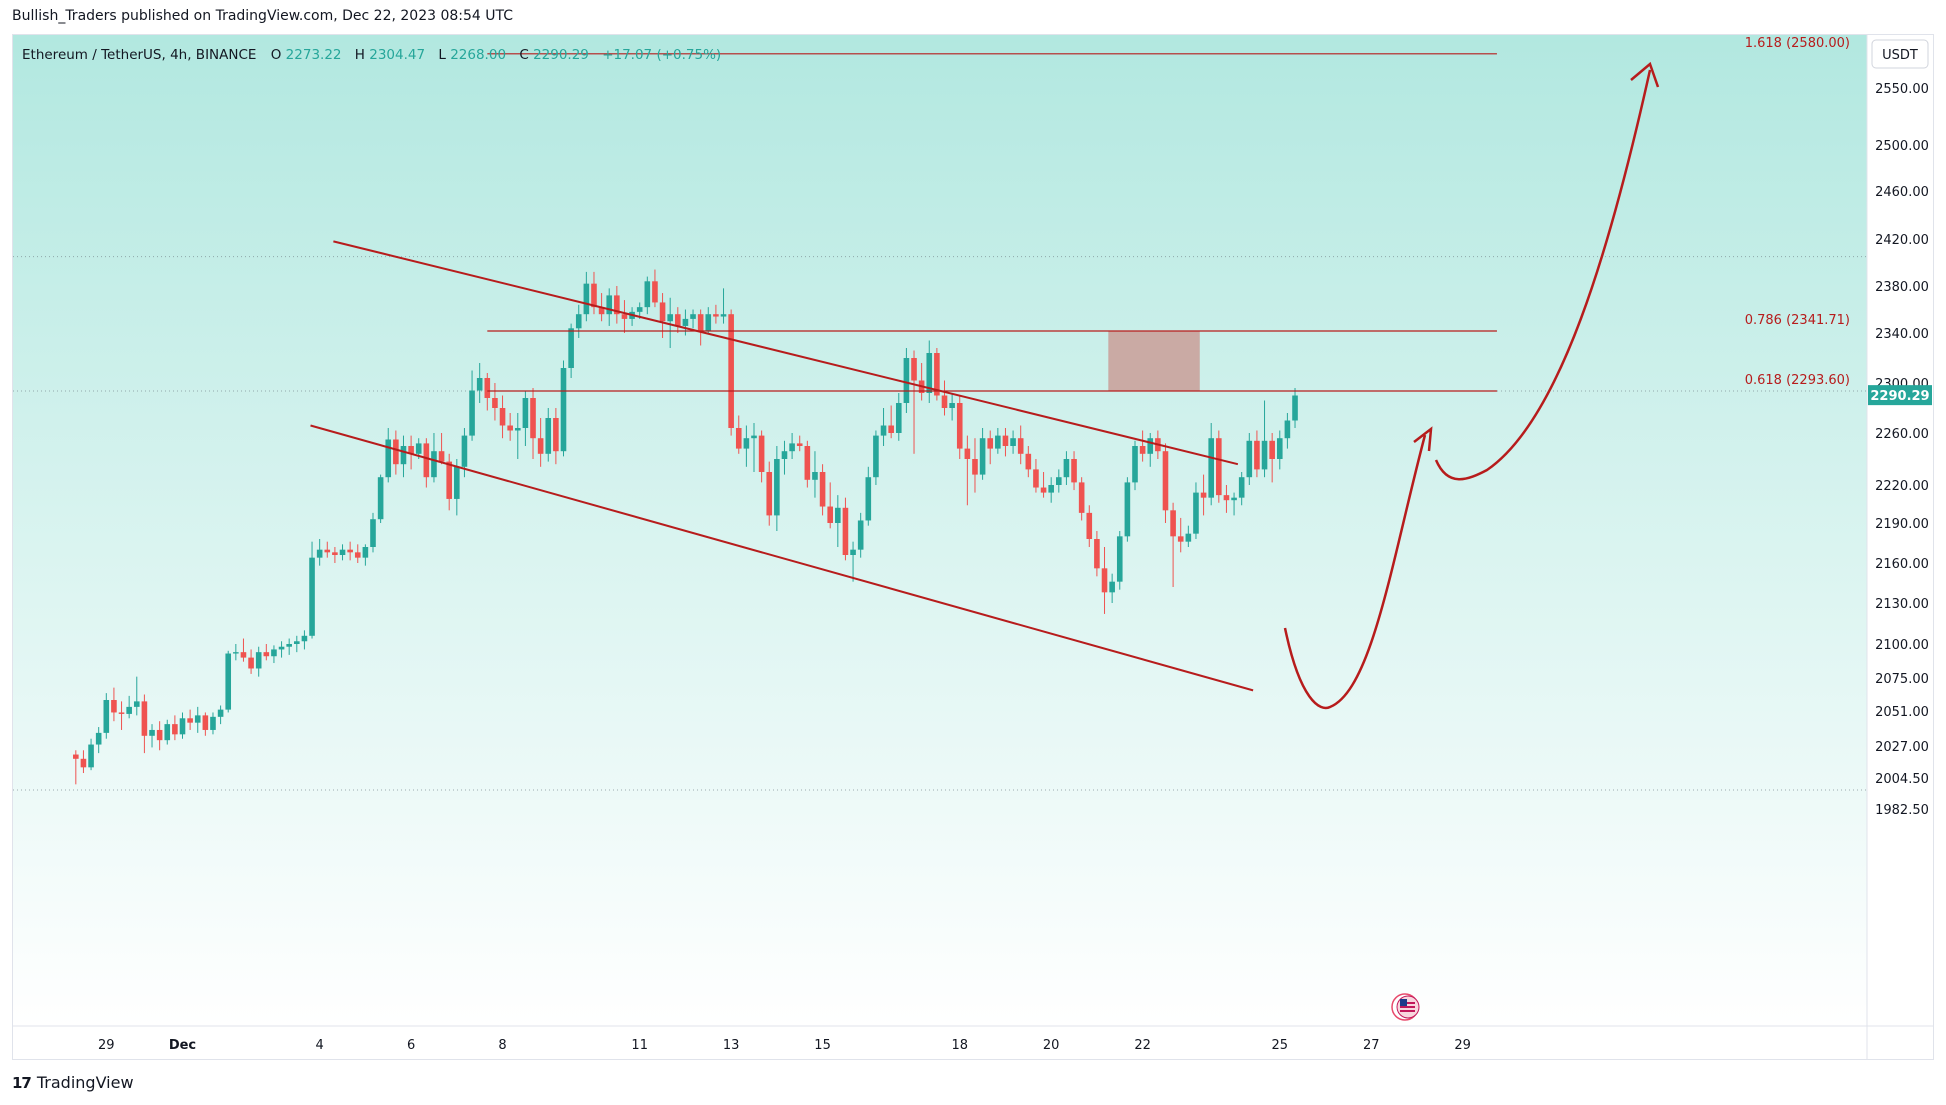 The image size is (1946, 1105). I want to click on tradingview-brand: 17 TradingView, so click(73, 1082).